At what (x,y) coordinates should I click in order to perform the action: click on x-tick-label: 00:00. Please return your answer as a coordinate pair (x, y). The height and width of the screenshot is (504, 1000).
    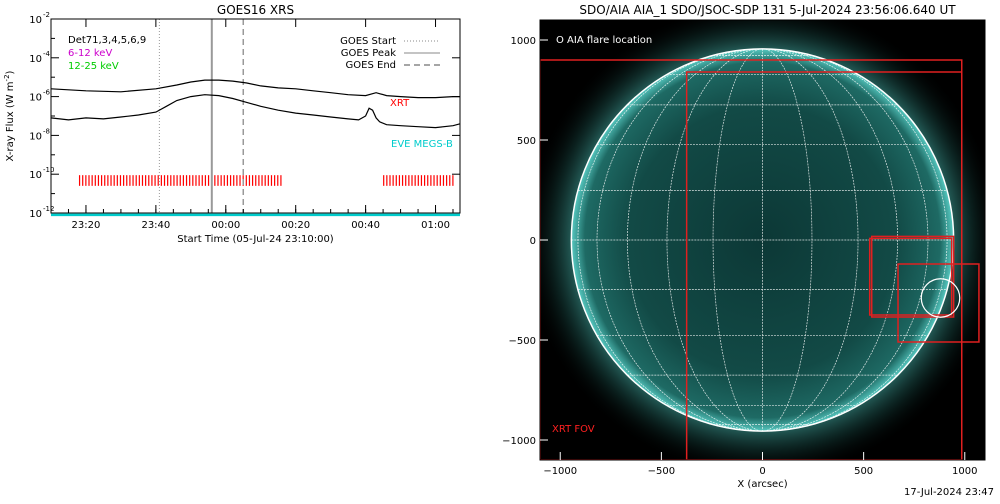
    Looking at the image, I should click on (225, 225).